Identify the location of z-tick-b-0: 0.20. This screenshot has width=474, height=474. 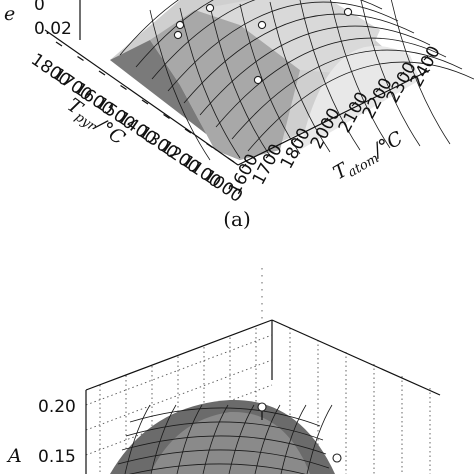
(57, 407).